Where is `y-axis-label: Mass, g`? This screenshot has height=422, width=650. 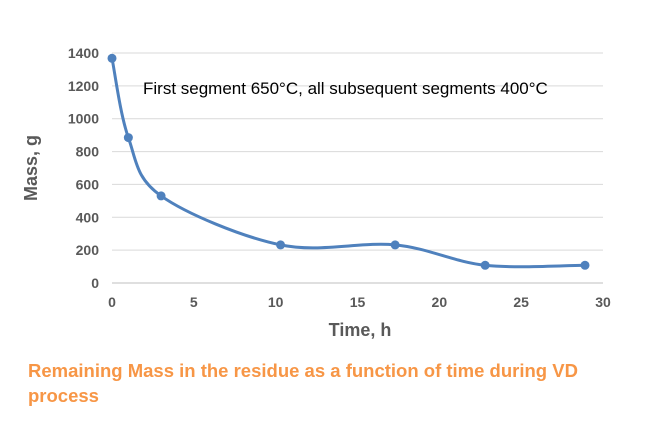 y-axis-label: Mass, g is located at coordinates (31, 168).